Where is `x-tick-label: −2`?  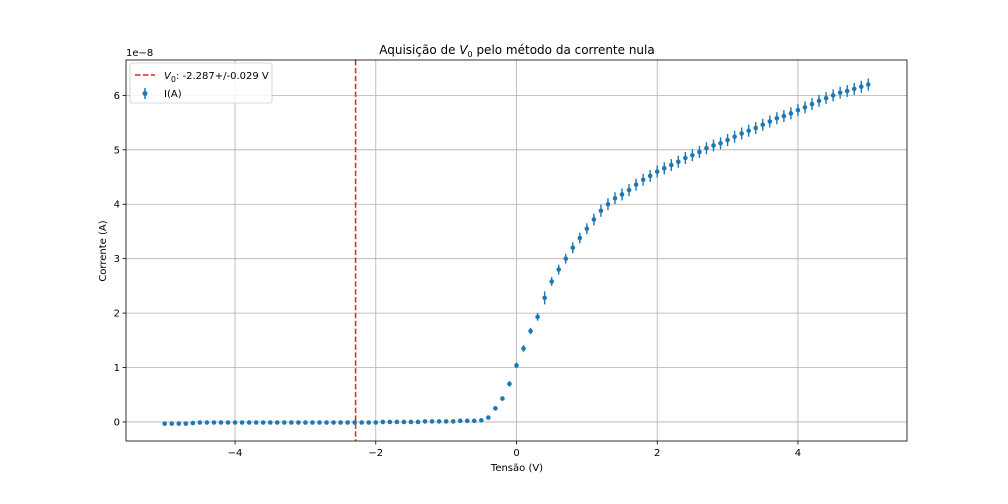 x-tick-label: −2 is located at coordinates (375, 453).